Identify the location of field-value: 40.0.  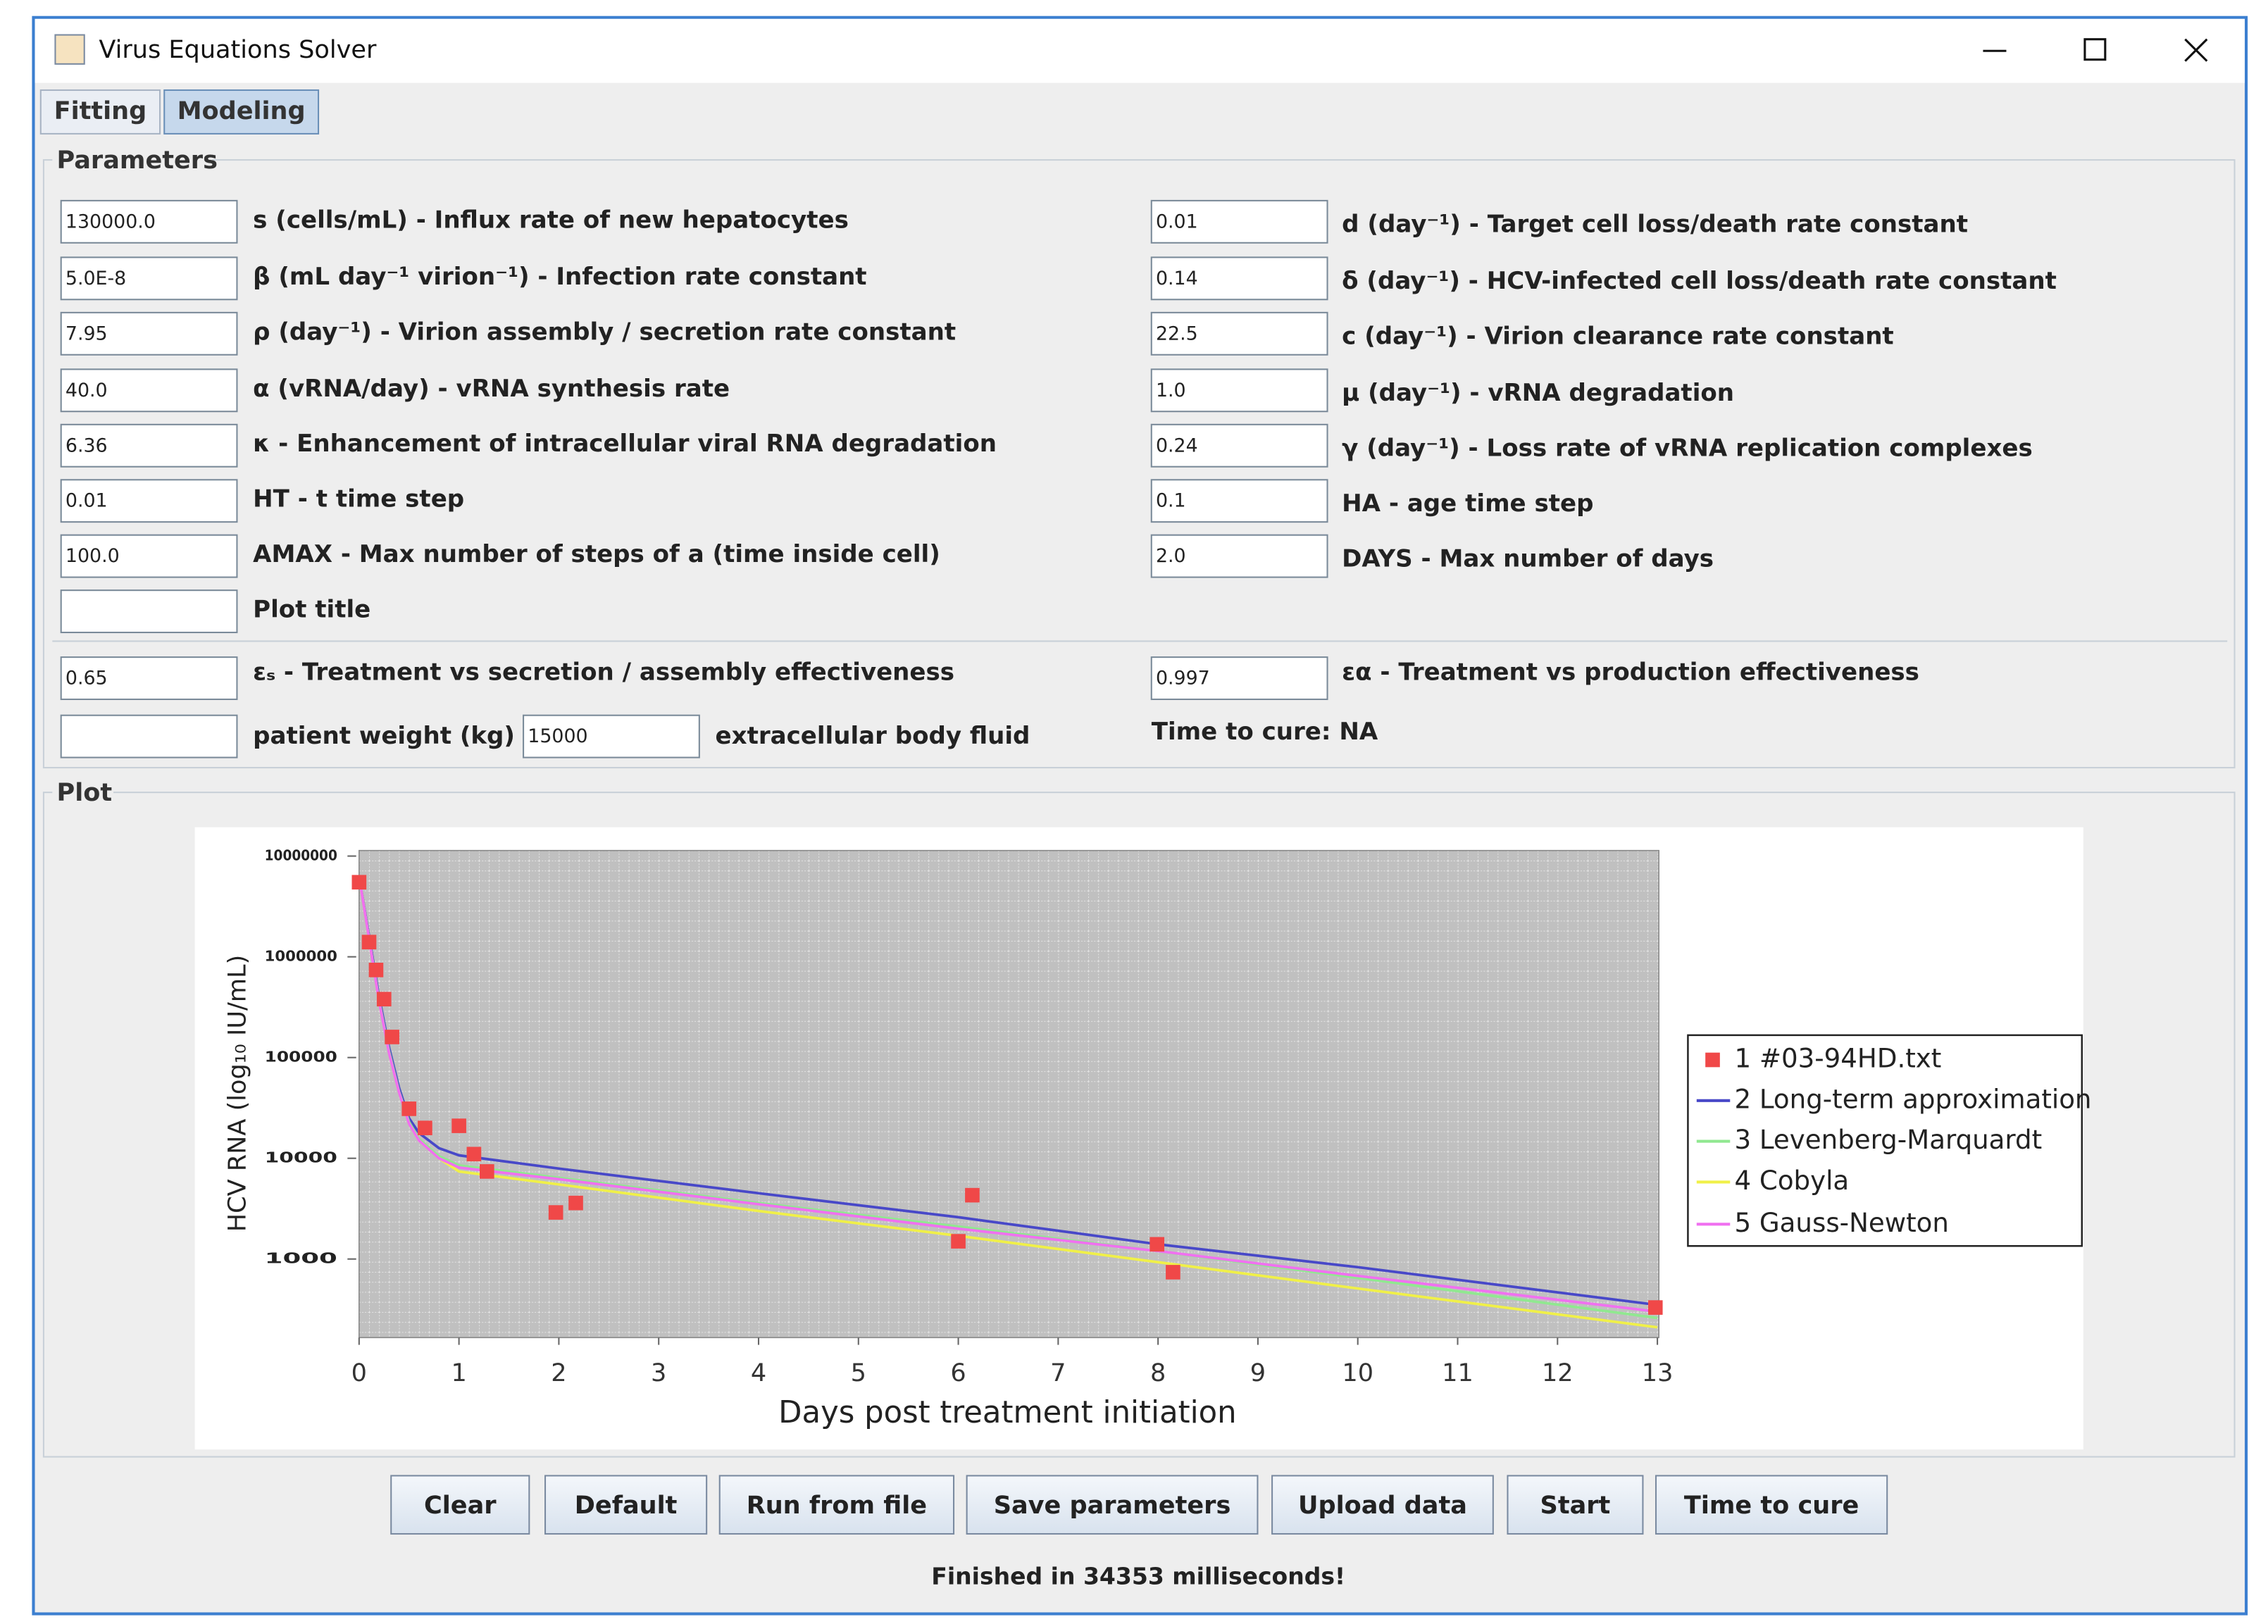
(87, 390).